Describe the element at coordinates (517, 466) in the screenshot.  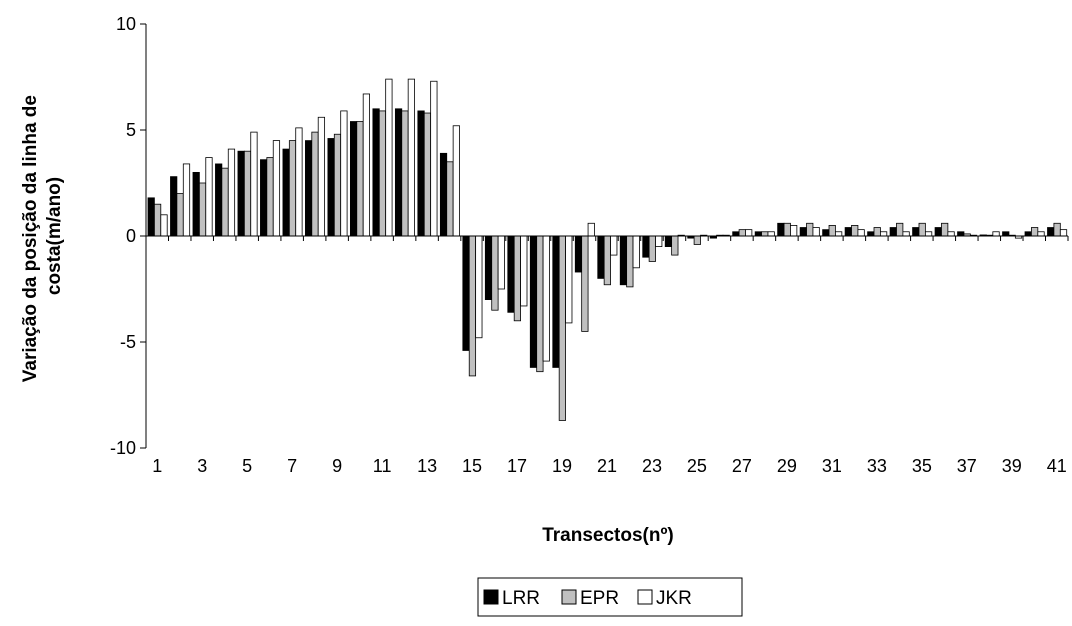
I see `x-tick-label: 17` at that location.